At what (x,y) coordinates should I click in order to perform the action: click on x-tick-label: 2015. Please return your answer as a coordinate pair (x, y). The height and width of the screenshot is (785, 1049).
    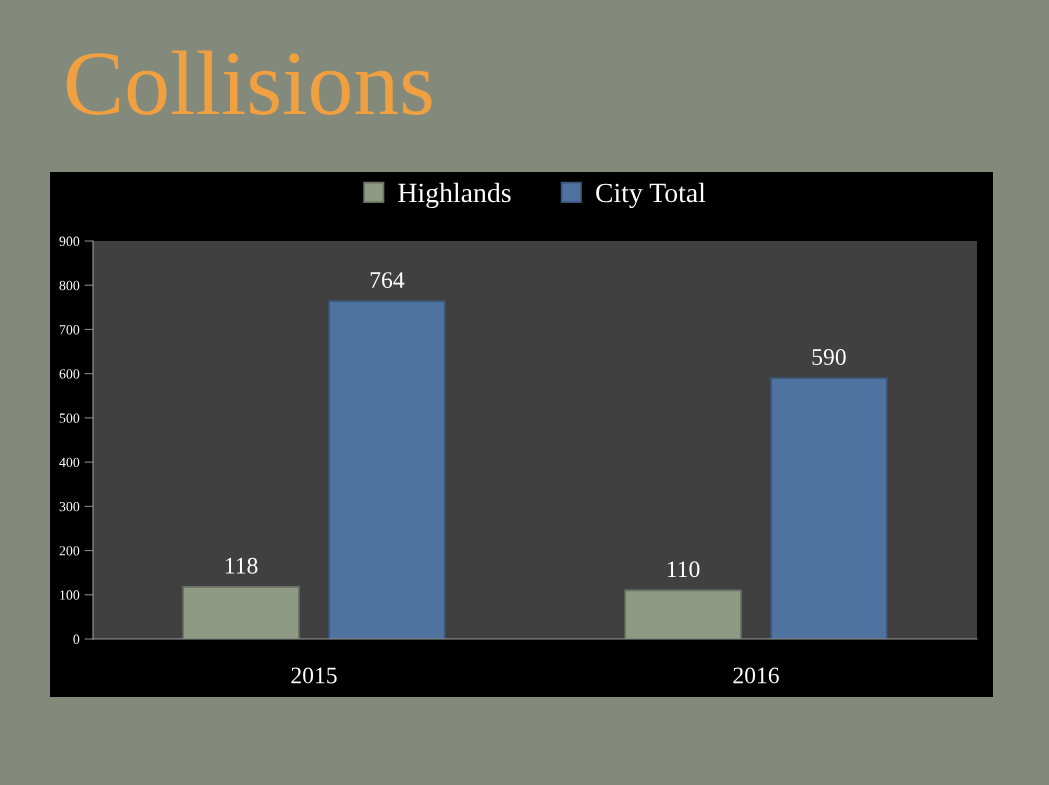
    Looking at the image, I should click on (314, 675).